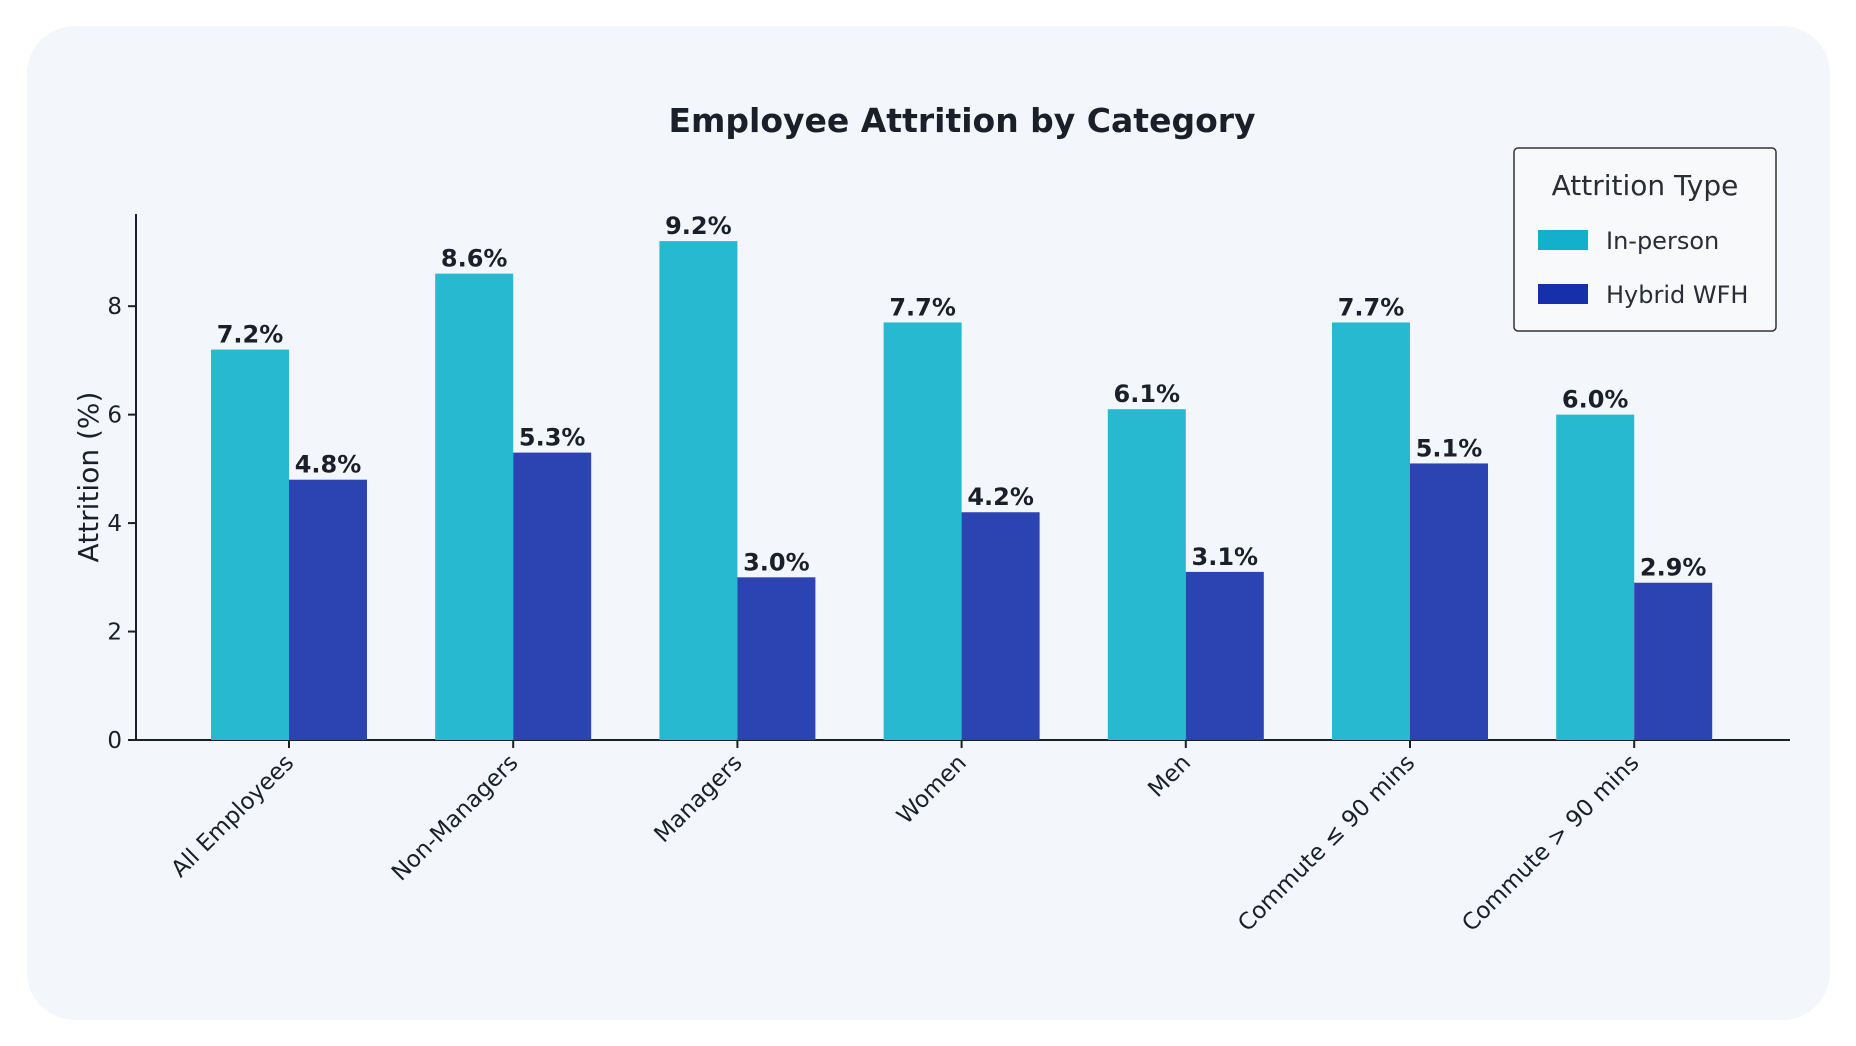 Image resolution: width=1856 pixels, height=1046 pixels. What do you see at coordinates (1677, 295) in the screenshot?
I see `legend-label-hybrid-wfh: Hybrid WFH` at bounding box center [1677, 295].